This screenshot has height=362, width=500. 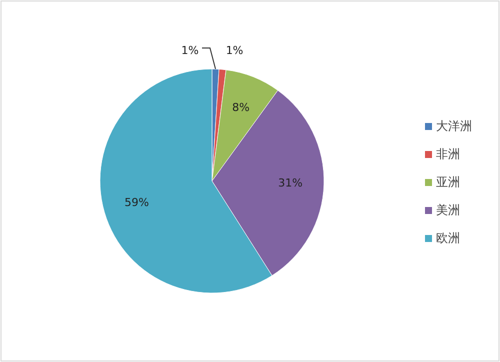 What do you see at coordinates (136, 202) in the screenshot?
I see `data-label: 59%` at bounding box center [136, 202].